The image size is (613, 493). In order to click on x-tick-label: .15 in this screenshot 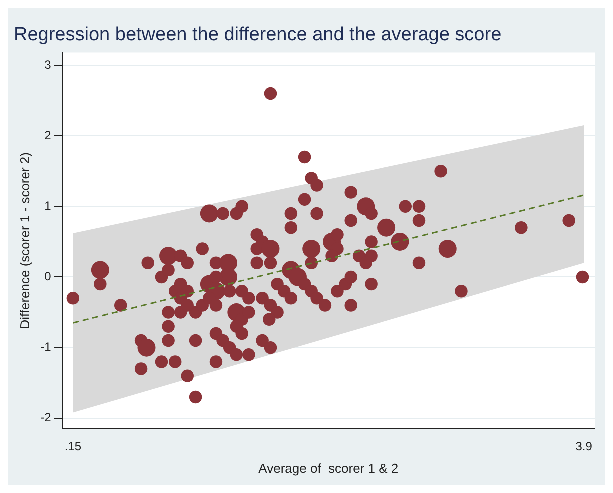, I will do `click(73, 447)`.